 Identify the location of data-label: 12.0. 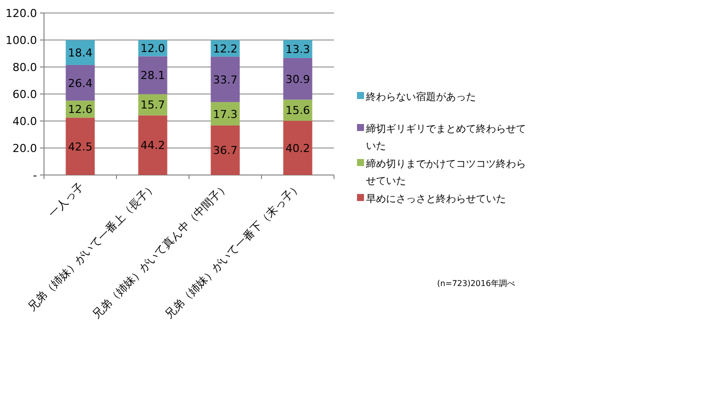
(152, 49).